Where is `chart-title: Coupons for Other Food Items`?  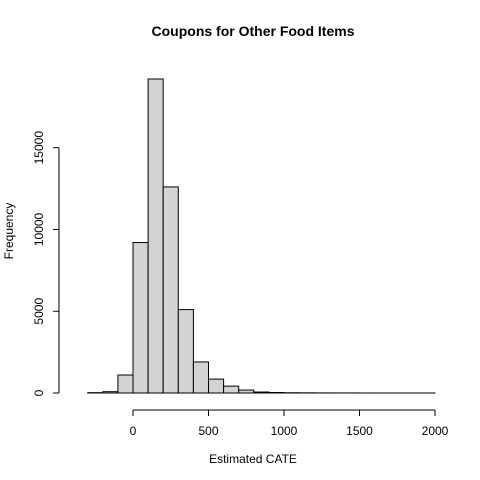
chart-title: Coupons for Other Food Items is located at coordinates (253, 31).